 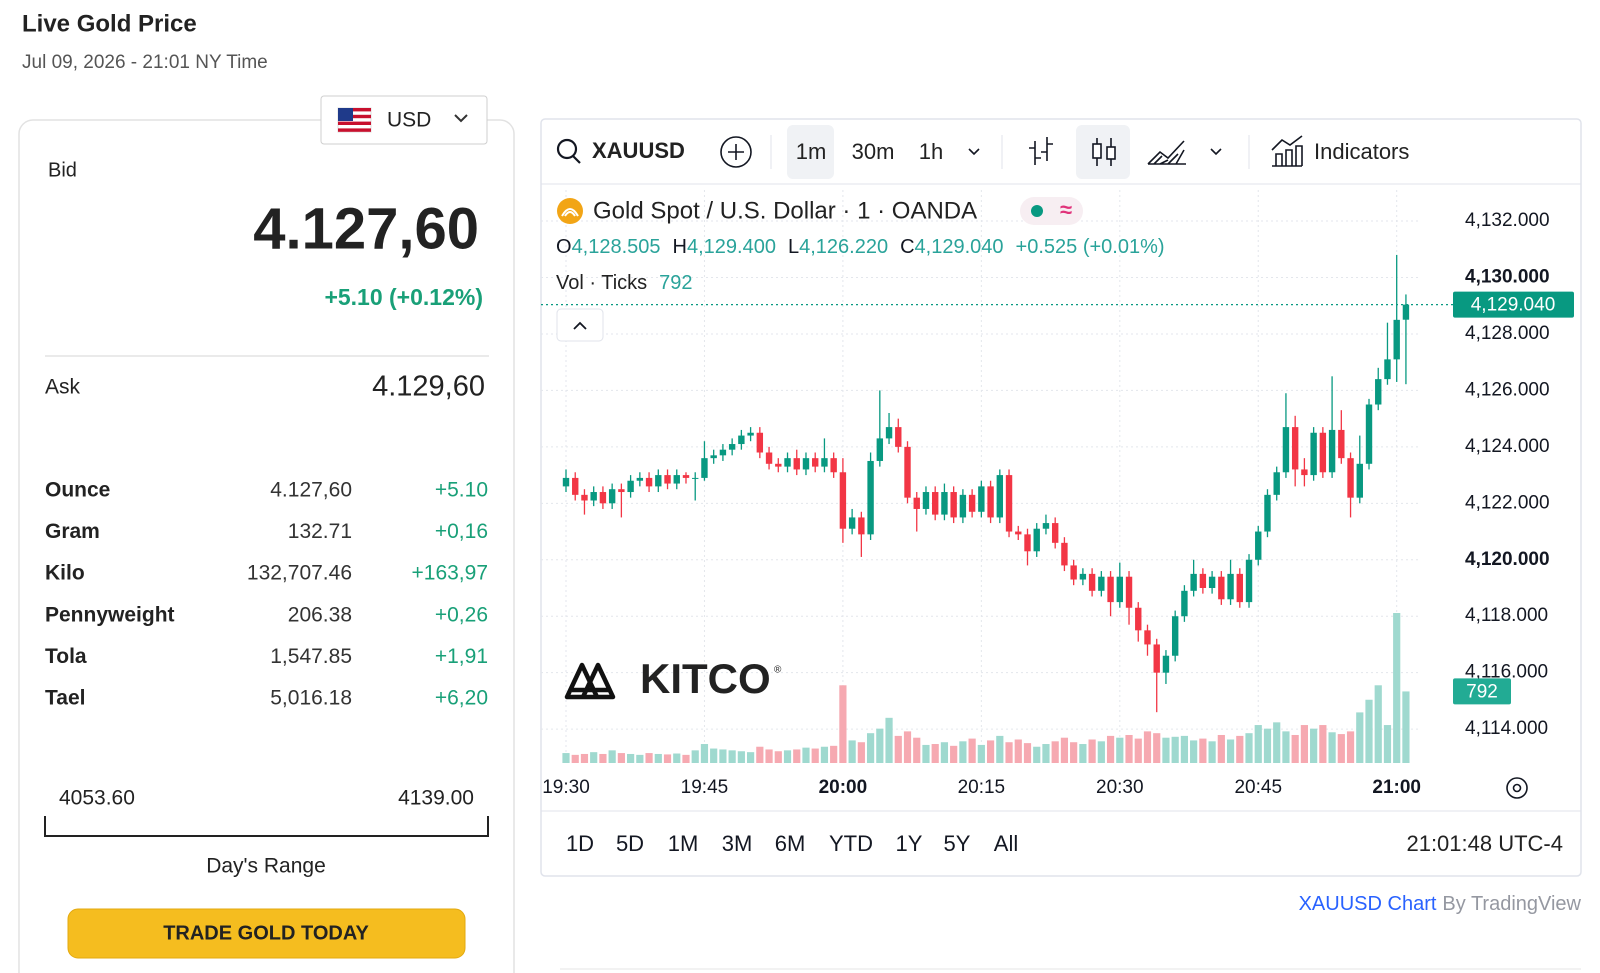 I want to click on button-label: TRADE GOLD TODAY, so click(x=266, y=933).